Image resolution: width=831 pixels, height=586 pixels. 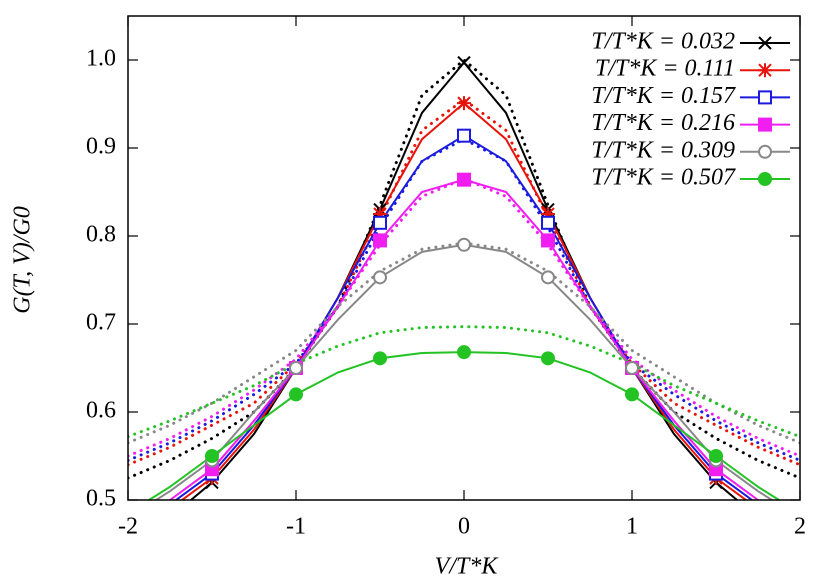 I want to click on x-tick-label: 2, so click(x=800, y=527).